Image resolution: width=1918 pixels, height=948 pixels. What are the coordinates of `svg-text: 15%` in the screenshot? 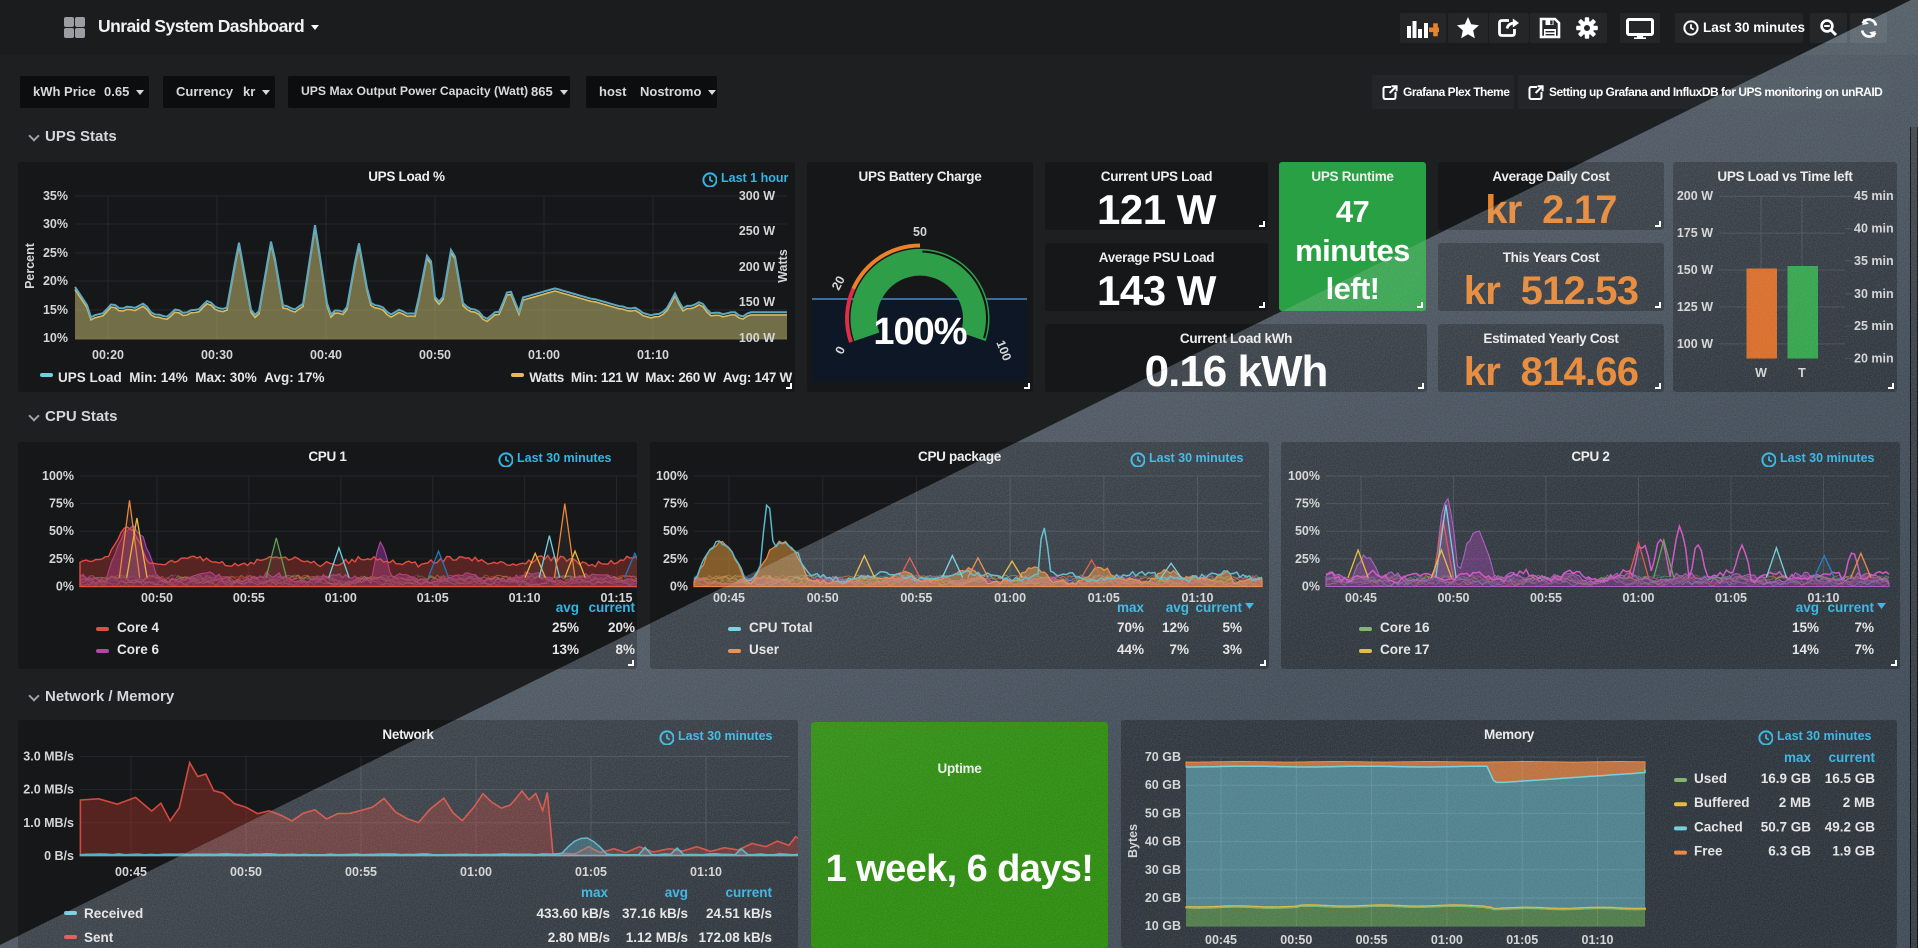 It's located at (55, 310).